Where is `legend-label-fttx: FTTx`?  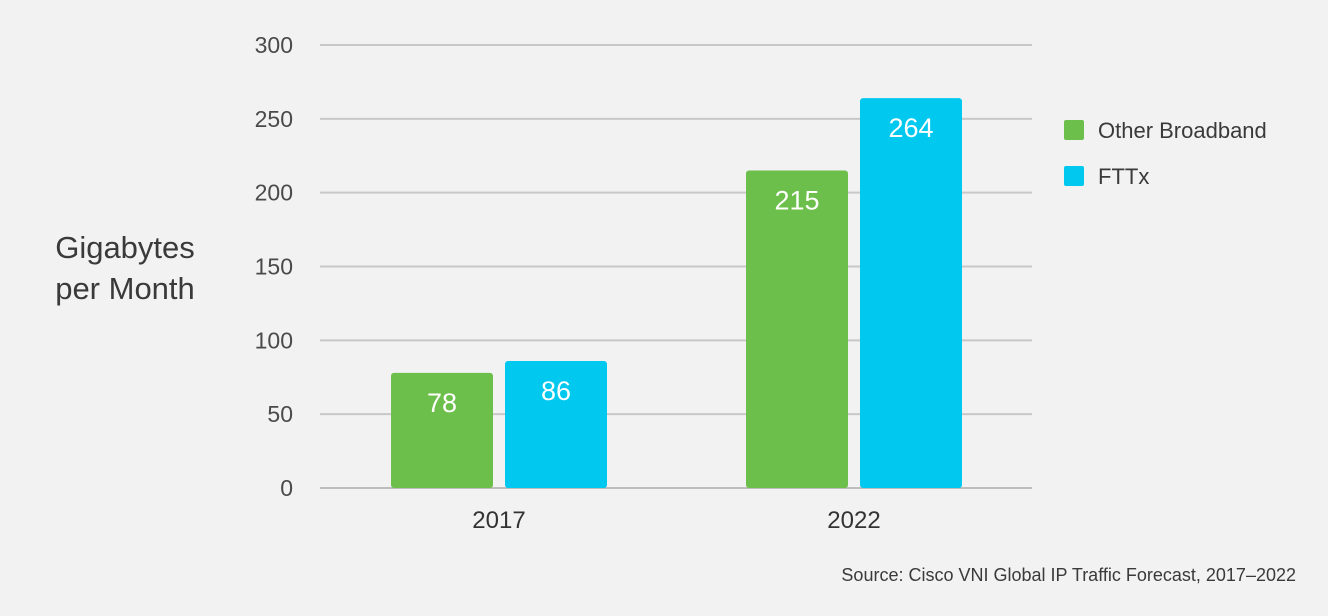 legend-label-fttx: FTTx is located at coordinates (1123, 176).